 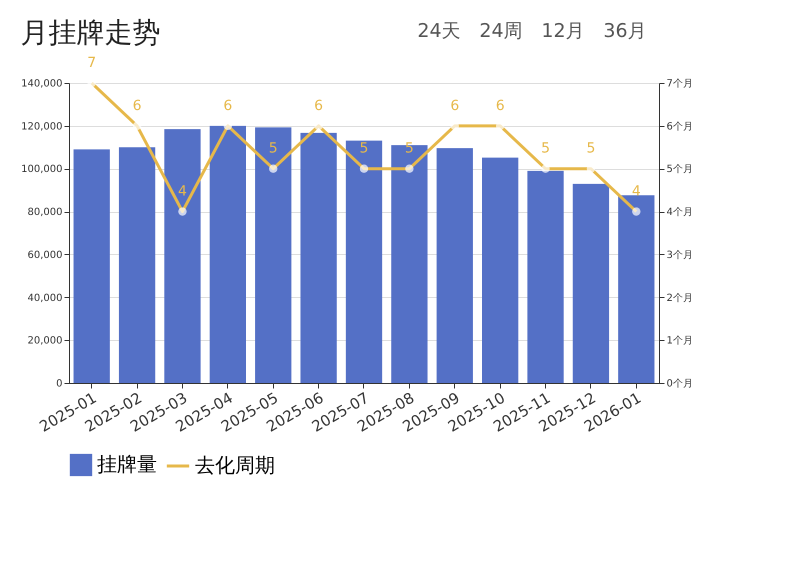 What do you see at coordinates (45, 298) in the screenshot?
I see `y-tick-label: 40,000` at bounding box center [45, 298].